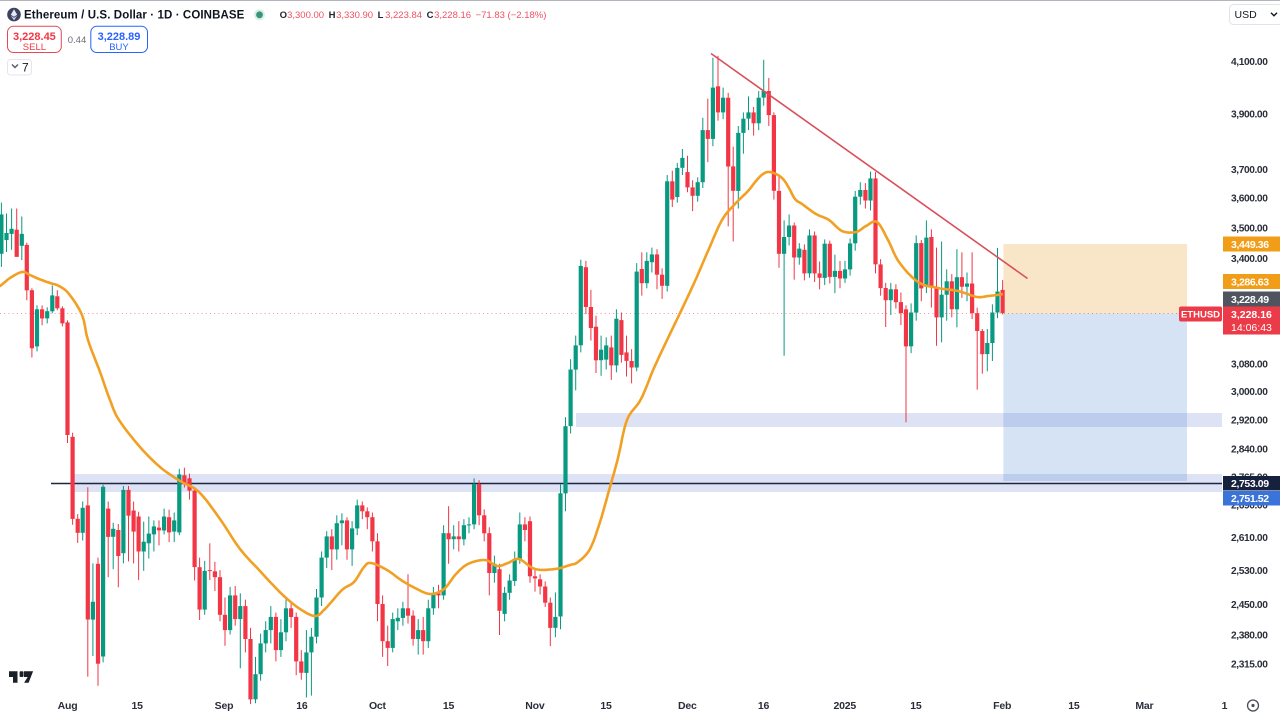 The image size is (1280, 719). Describe the element at coordinates (1225, 706) in the screenshot. I see `svg-text: 1` at that location.